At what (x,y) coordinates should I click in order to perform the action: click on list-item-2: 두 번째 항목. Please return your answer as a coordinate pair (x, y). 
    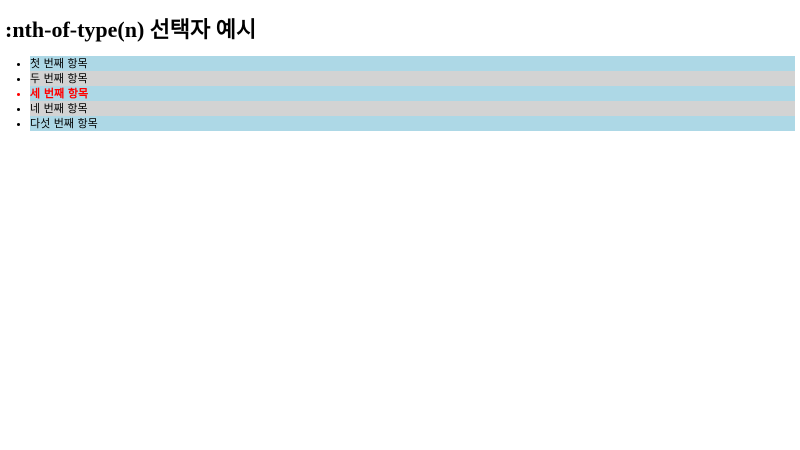
    Looking at the image, I should click on (412, 78).